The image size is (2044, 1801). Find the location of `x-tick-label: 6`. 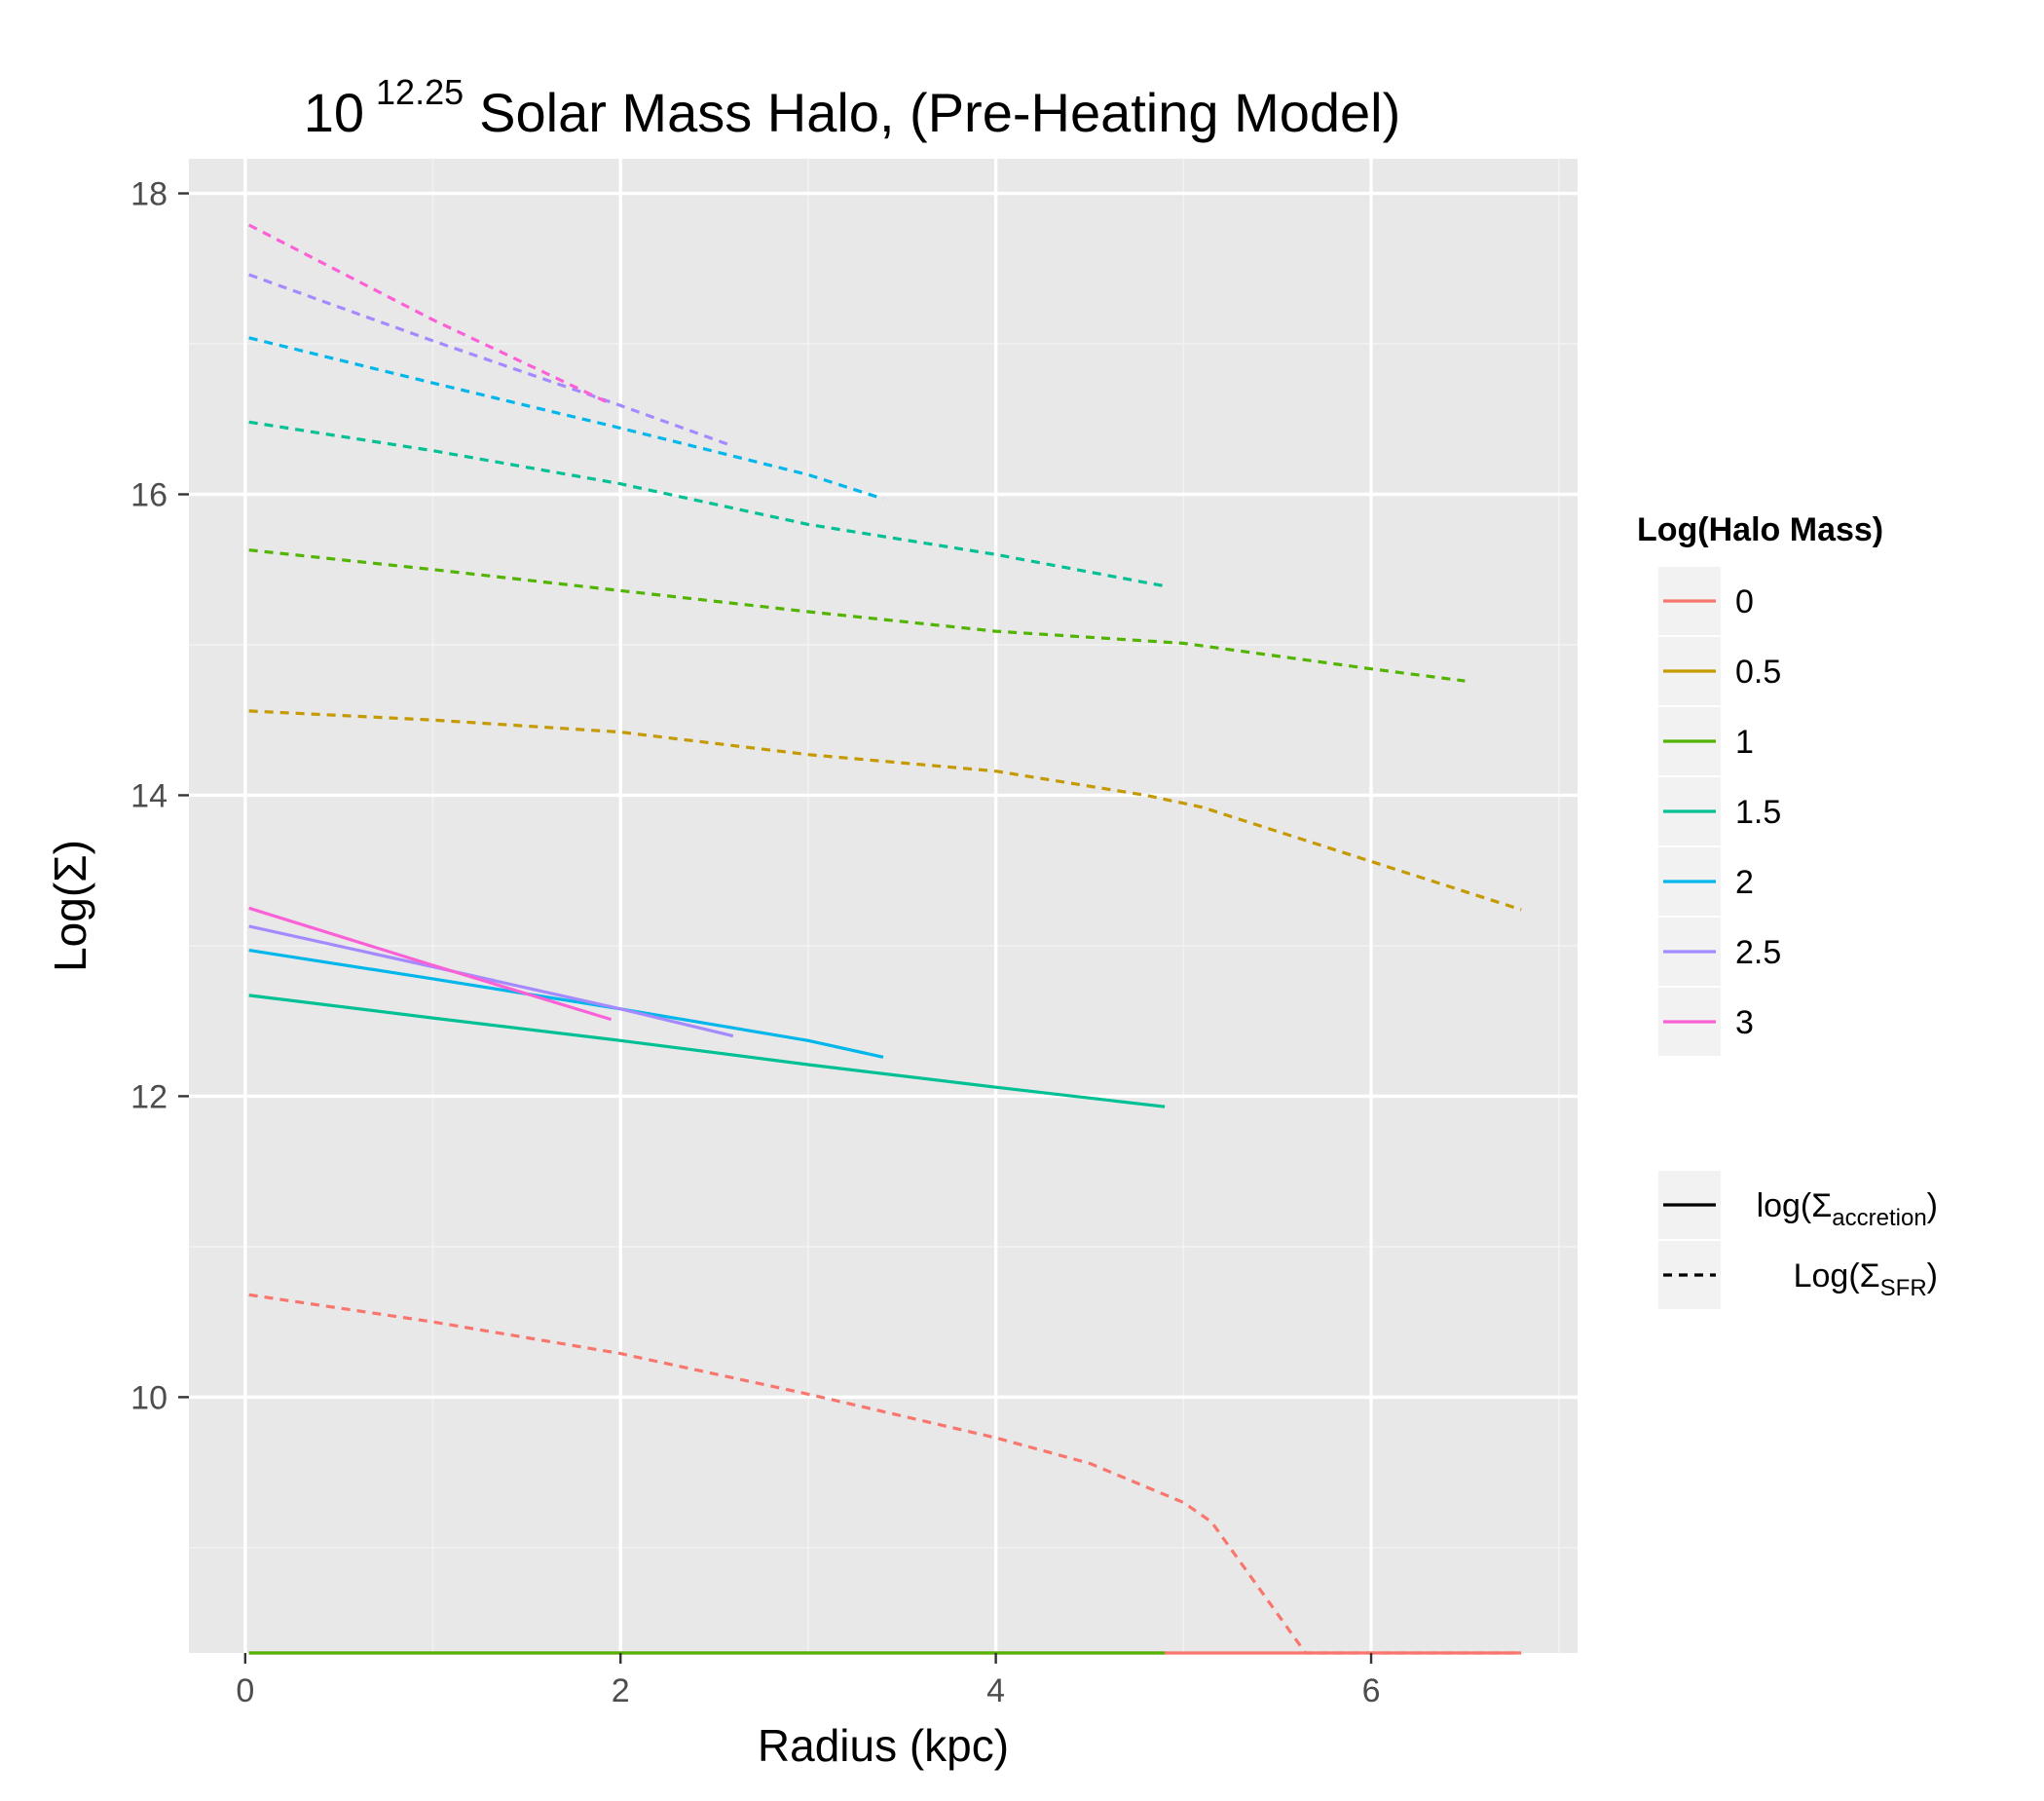

x-tick-label: 6 is located at coordinates (1371, 1690).